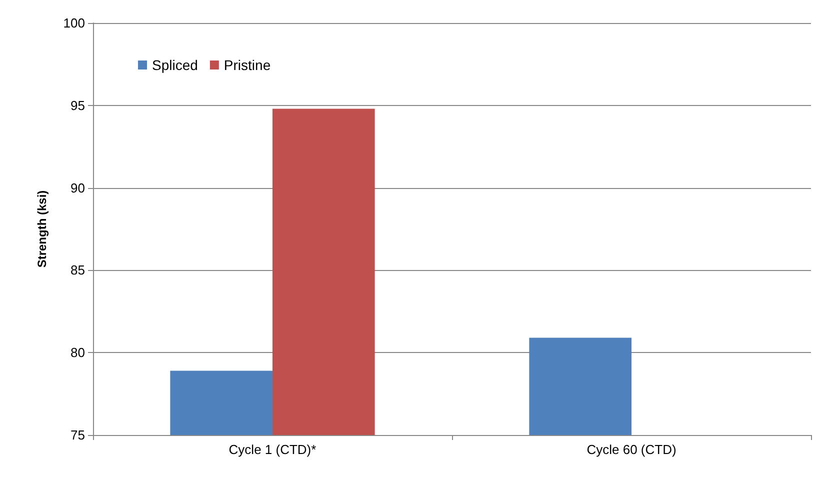  Describe the element at coordinates (175, 65) in the screenshot. I see `legend-label: Spliced` at that location.